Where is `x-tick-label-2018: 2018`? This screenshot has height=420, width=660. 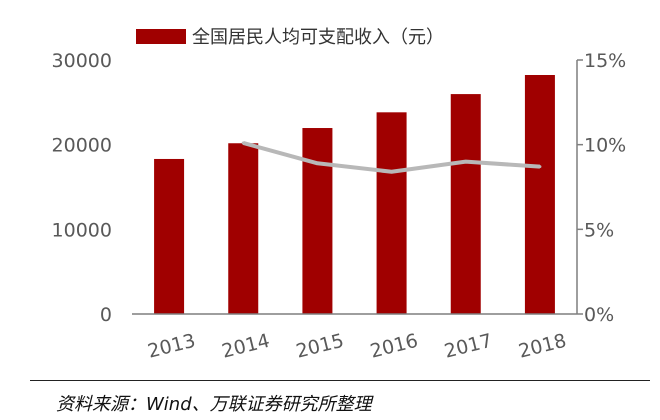
x-tick-label-2018: 2018 is located at coordinates (542, 346).